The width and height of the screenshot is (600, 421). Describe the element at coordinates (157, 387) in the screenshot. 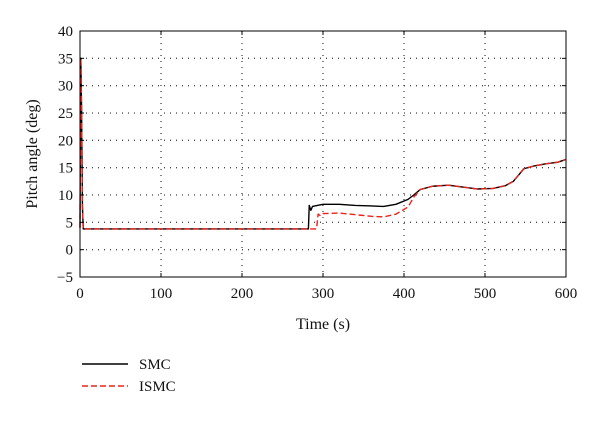

I see `legend-label-ismc: ISMC` at that location.